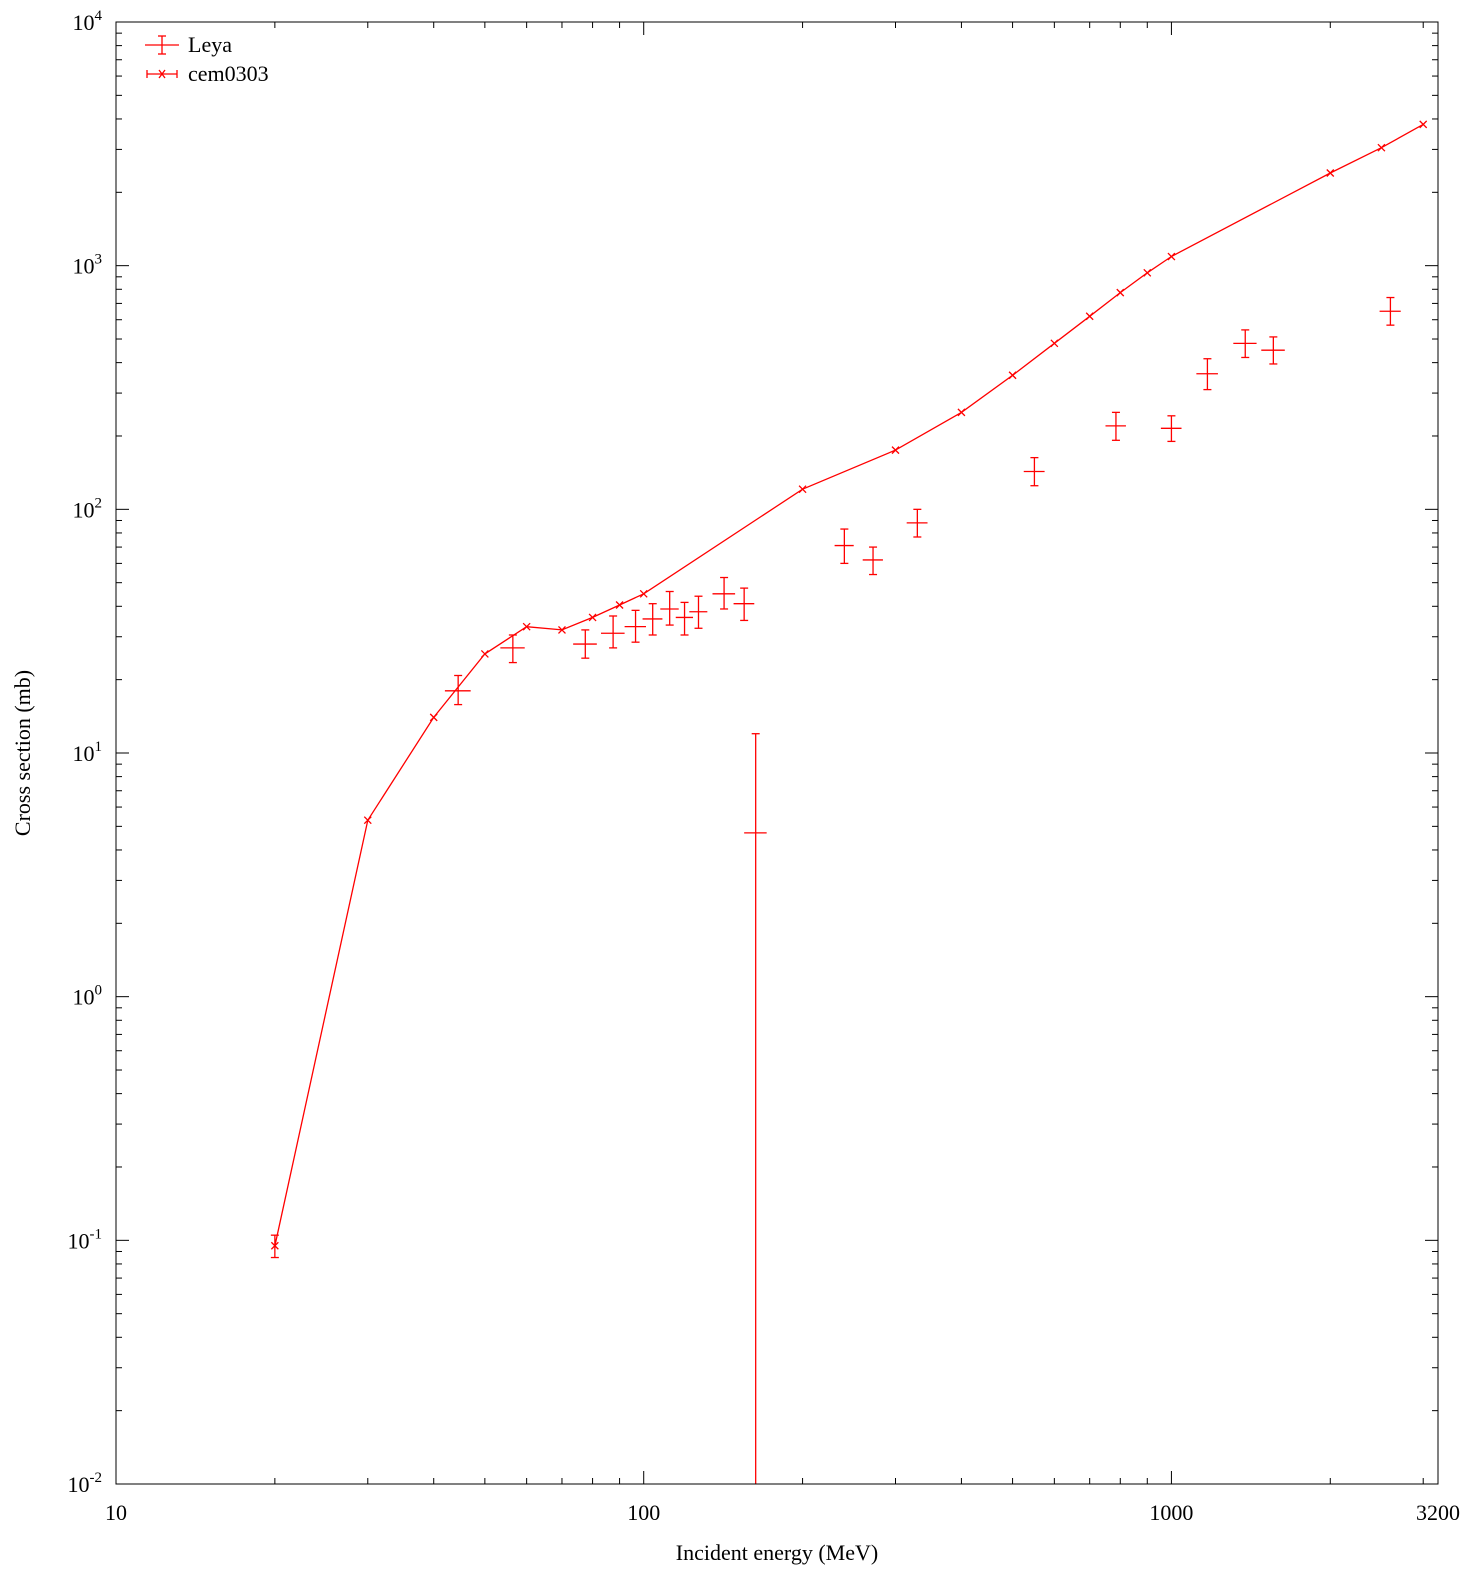 The height and width of the screenshot is (1570, 1474). What do you see at coordinates (162, 45) in the screenshot?
I see `legend-marker-leya` at bounding box center [162, 45].